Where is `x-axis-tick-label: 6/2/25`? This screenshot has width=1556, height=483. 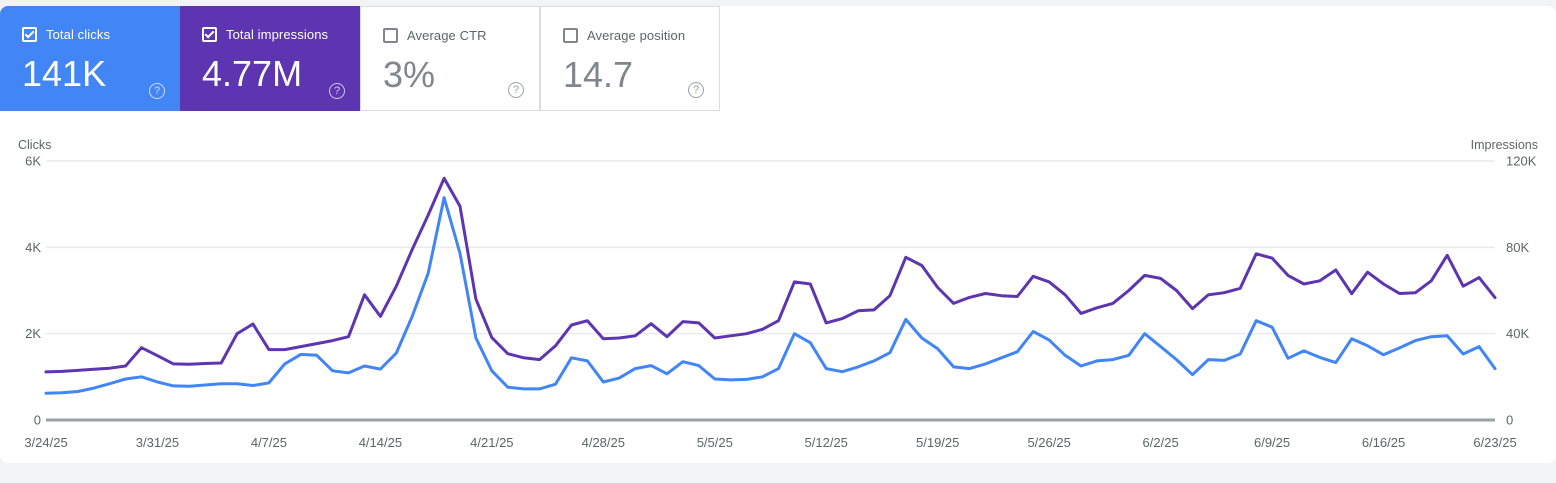 x-axis-tick-label: 6/2/25 is located at coordinates (1161, 442).